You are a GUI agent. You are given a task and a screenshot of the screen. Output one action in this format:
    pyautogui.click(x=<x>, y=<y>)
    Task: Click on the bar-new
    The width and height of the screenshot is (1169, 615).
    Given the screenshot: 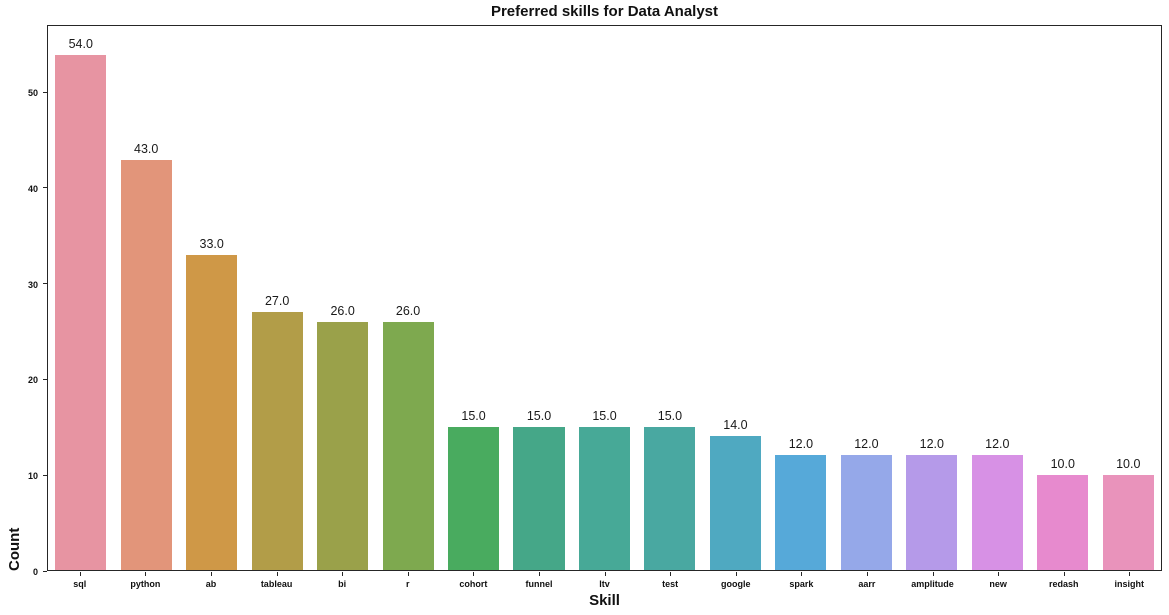 What is the action you would take?
    pyautogui.click(x=997, y=512)
    